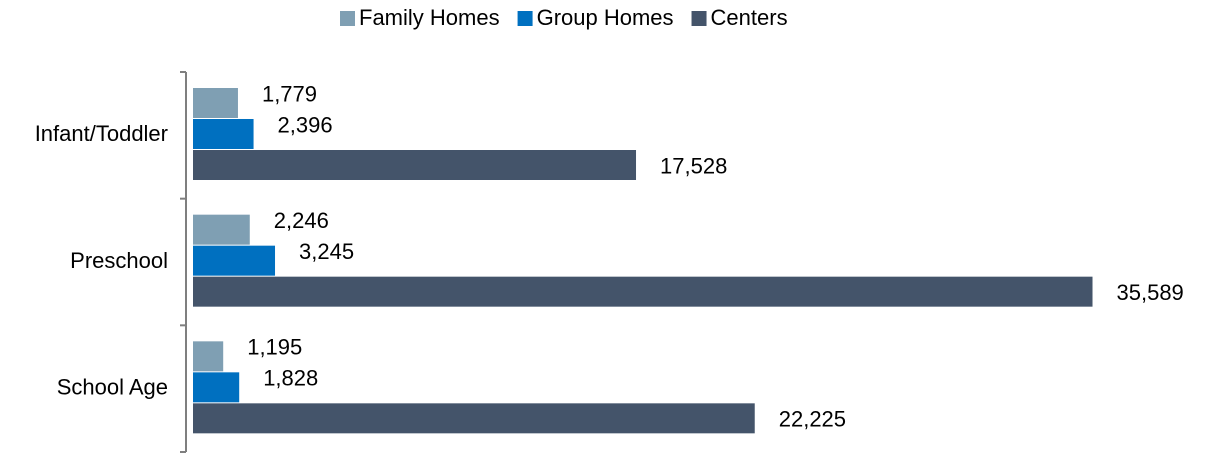 The width and height of the screenshot is (1207, 454). I want to click on category-label: Infant/Toddler, so click(101, 133).